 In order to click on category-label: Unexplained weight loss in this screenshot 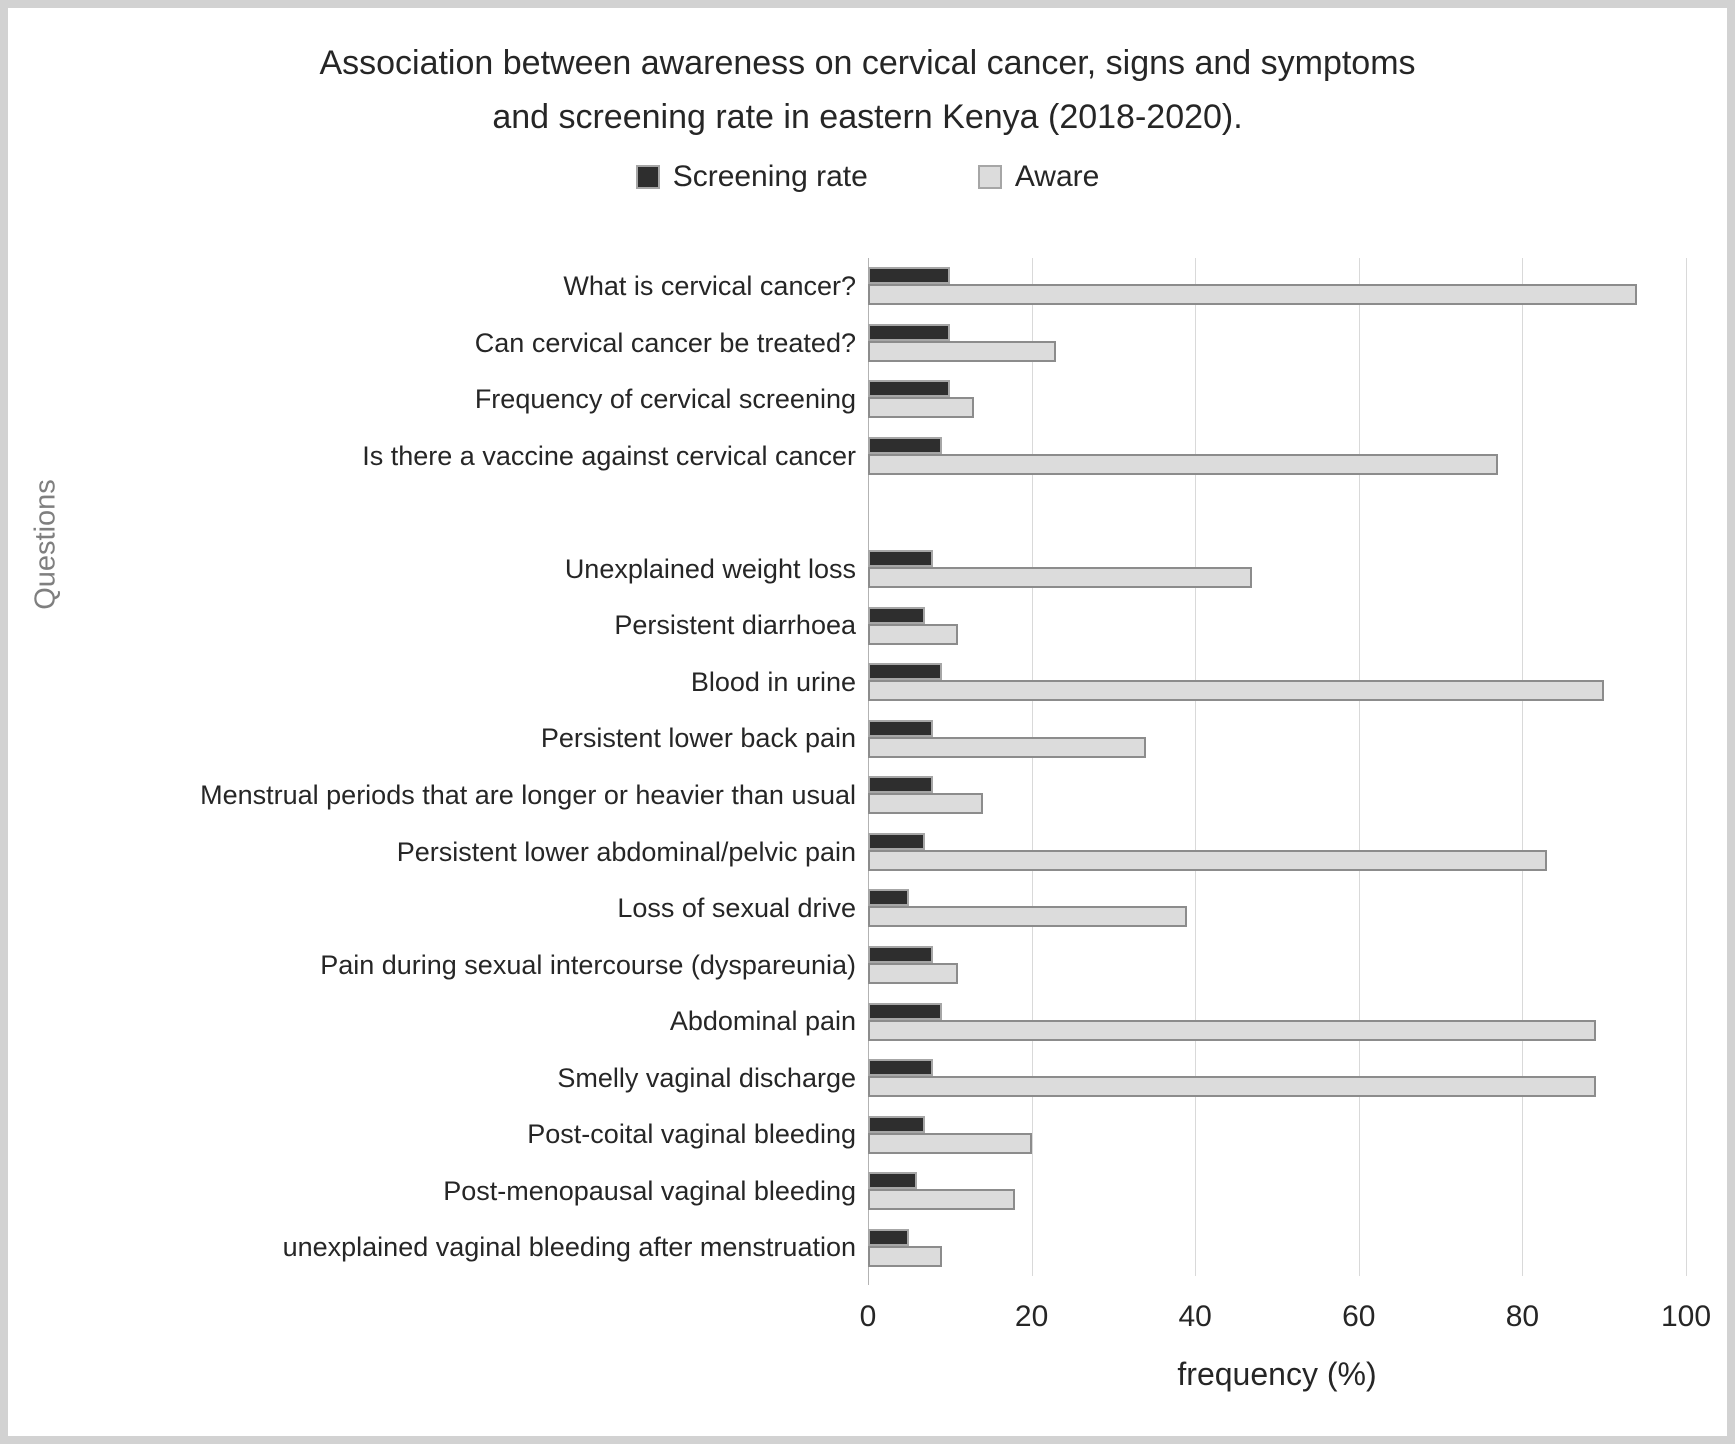, I will do `click(710, 568)`.